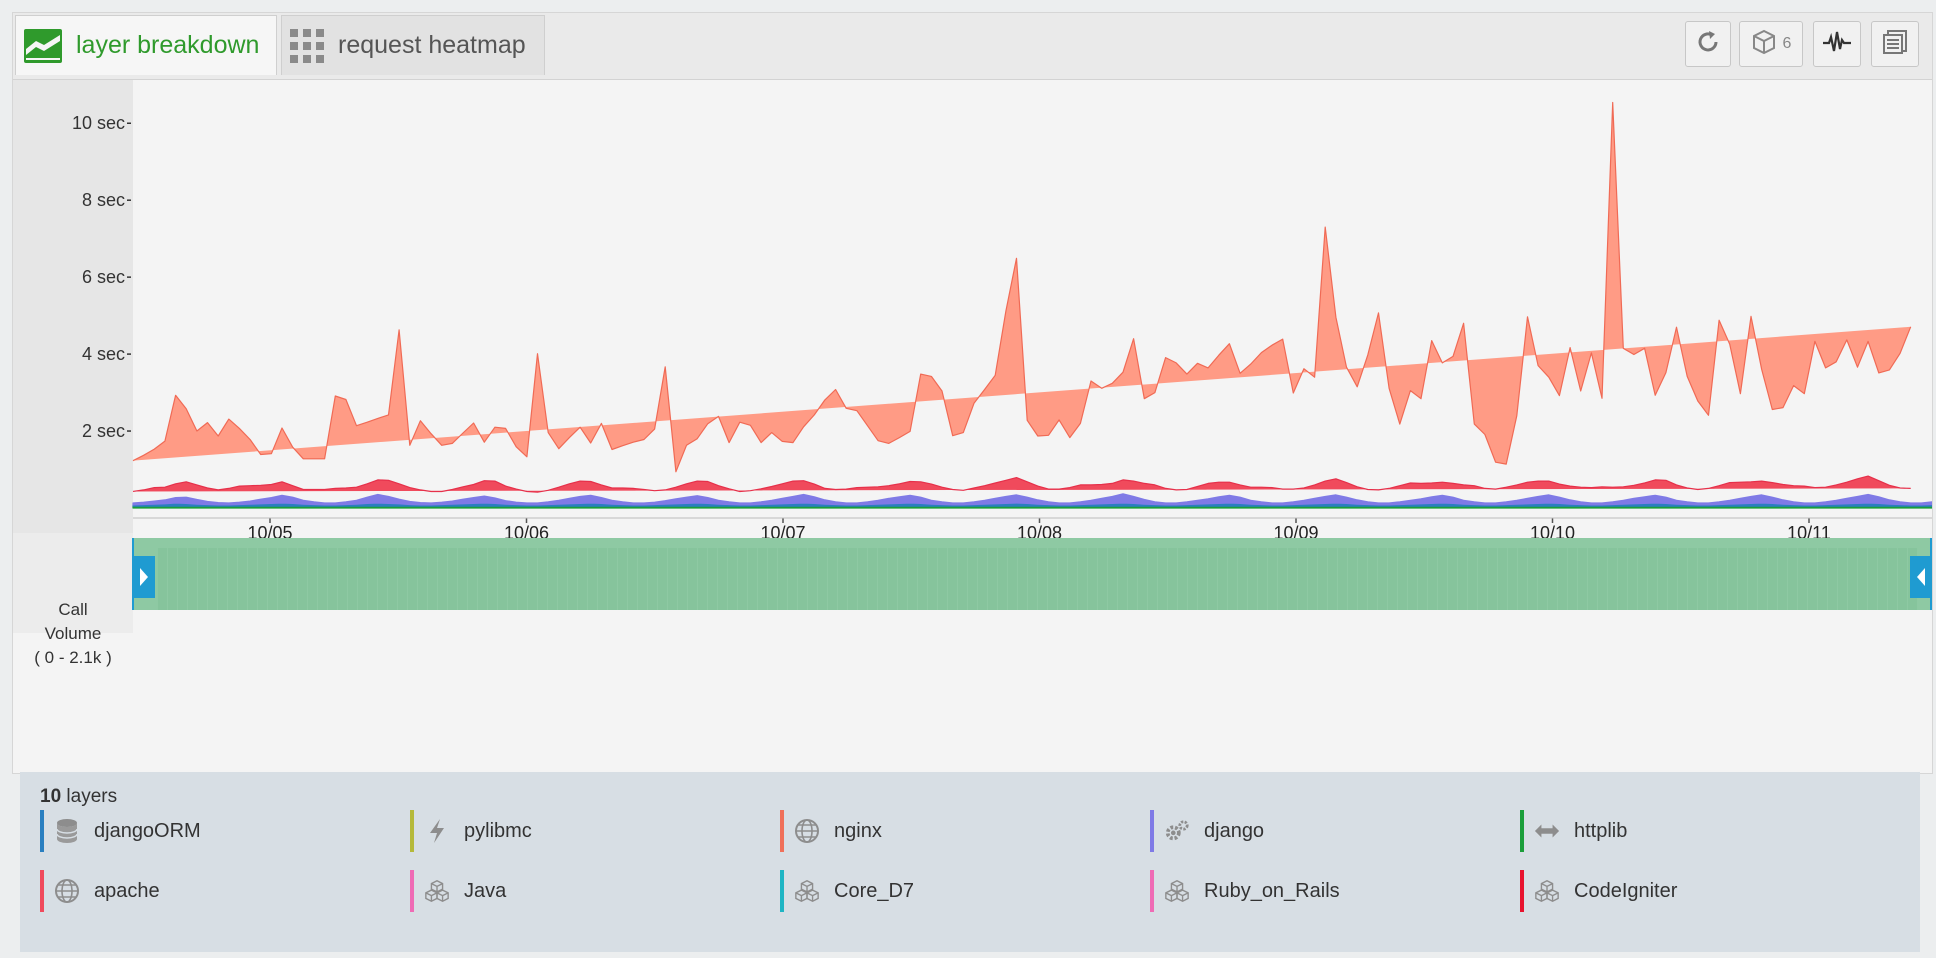  Describe the element at coordinates (103, 277) in the screenshot. I see `y-tick-label: 6 sec` at that location.